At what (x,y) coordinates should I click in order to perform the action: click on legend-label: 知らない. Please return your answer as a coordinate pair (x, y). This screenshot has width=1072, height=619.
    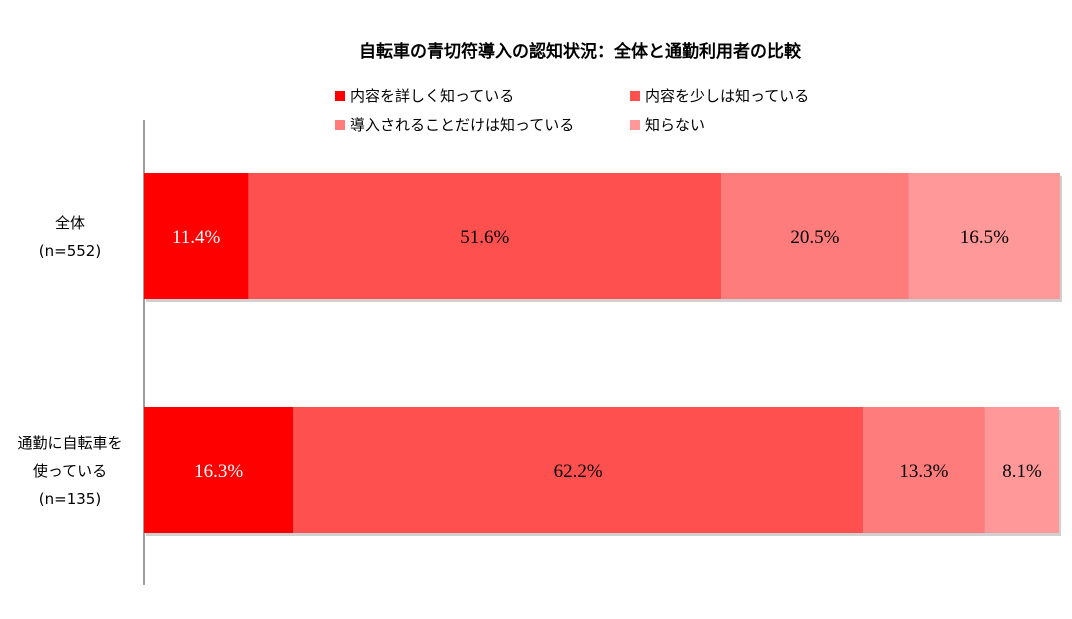
    Looking at the image, I should click on (675, 125).